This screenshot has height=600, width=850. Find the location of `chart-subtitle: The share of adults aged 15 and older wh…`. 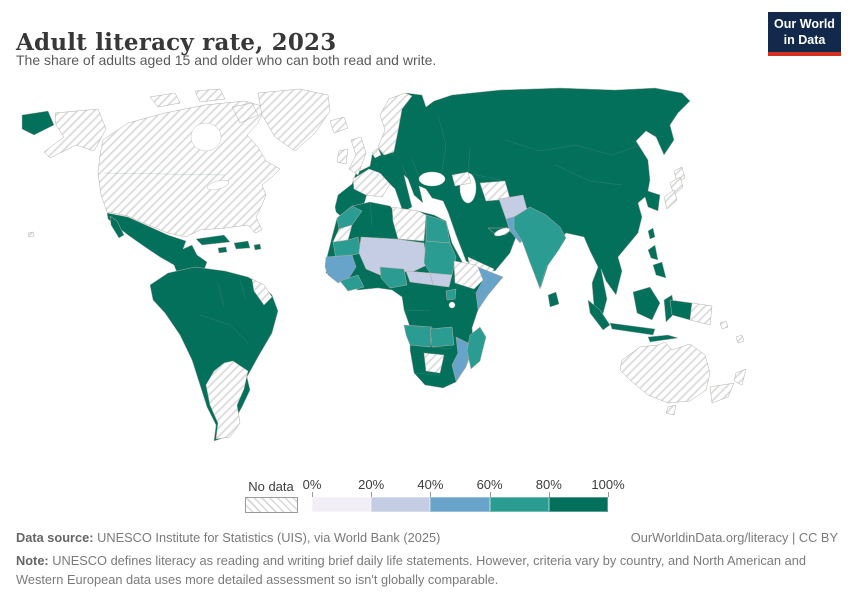

chart-subtitle: The share of adults aged 15 and older wh… is located at coordinates (226, 60).